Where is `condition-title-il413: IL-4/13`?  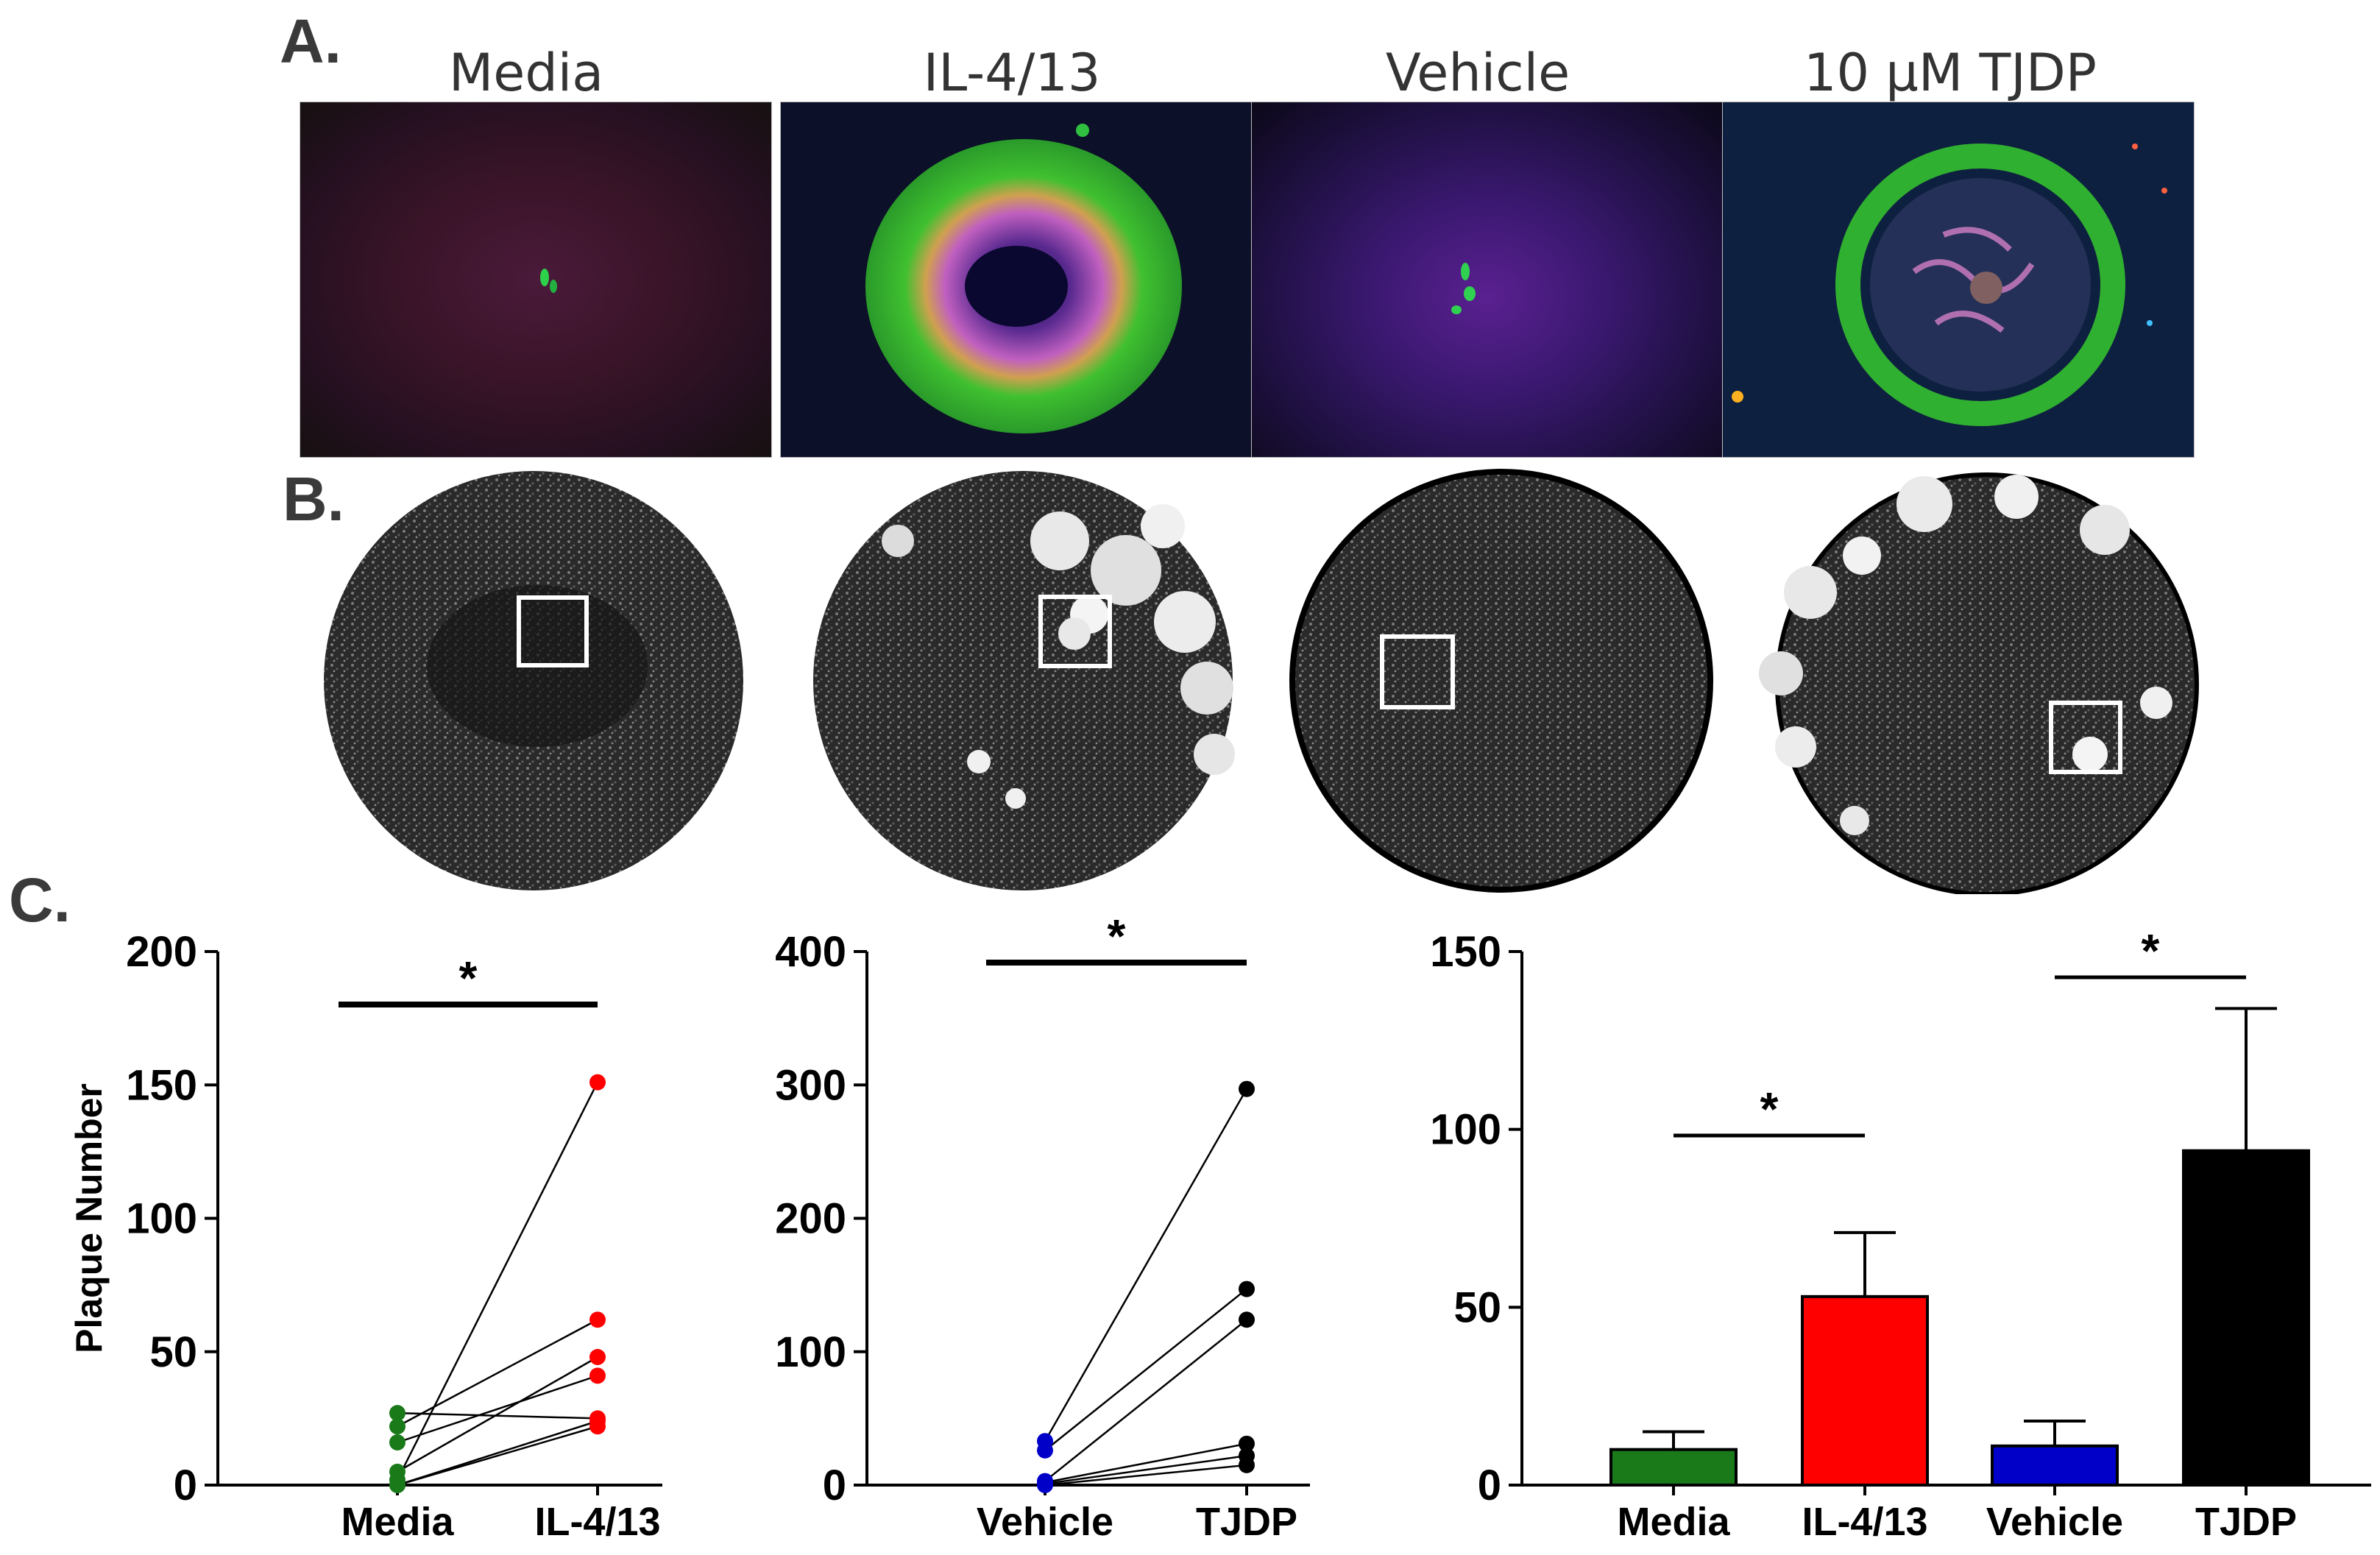 condition-title-il413: IL-4/13 is located at coordinates (1012, 73).